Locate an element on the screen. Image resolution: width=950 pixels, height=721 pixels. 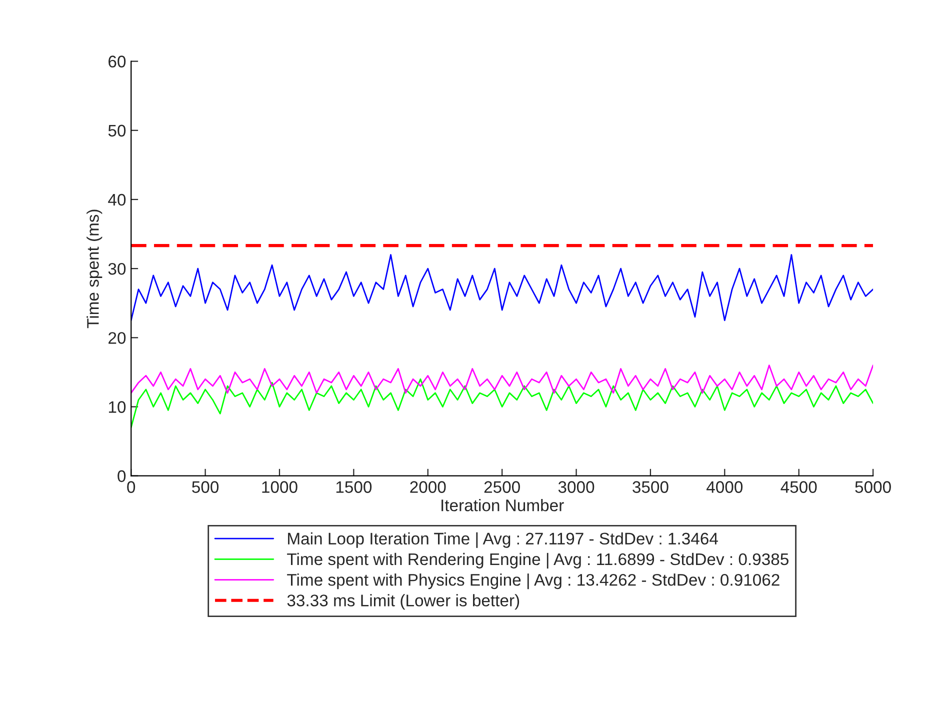
y-tick-label: 30 is located at coordinates (117, 268).